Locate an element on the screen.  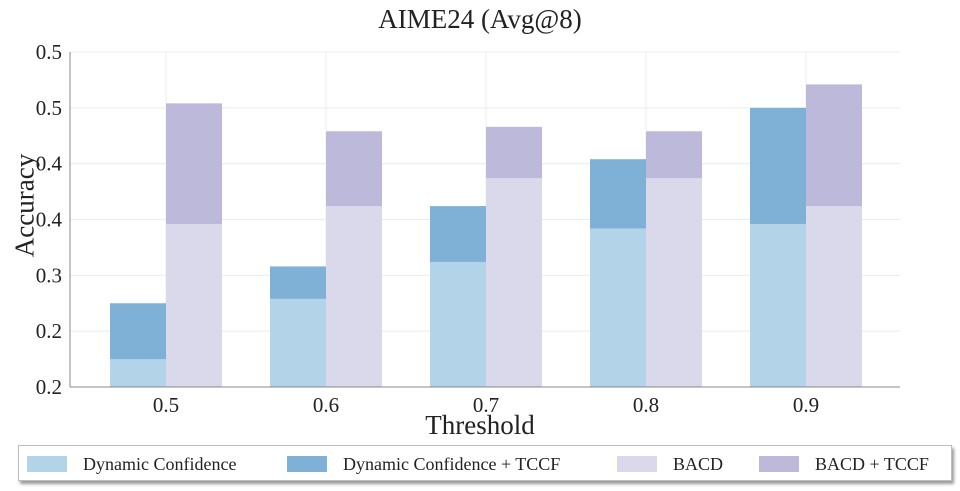
legend-item-bacd: BACD is located at coordinates (670, 464).